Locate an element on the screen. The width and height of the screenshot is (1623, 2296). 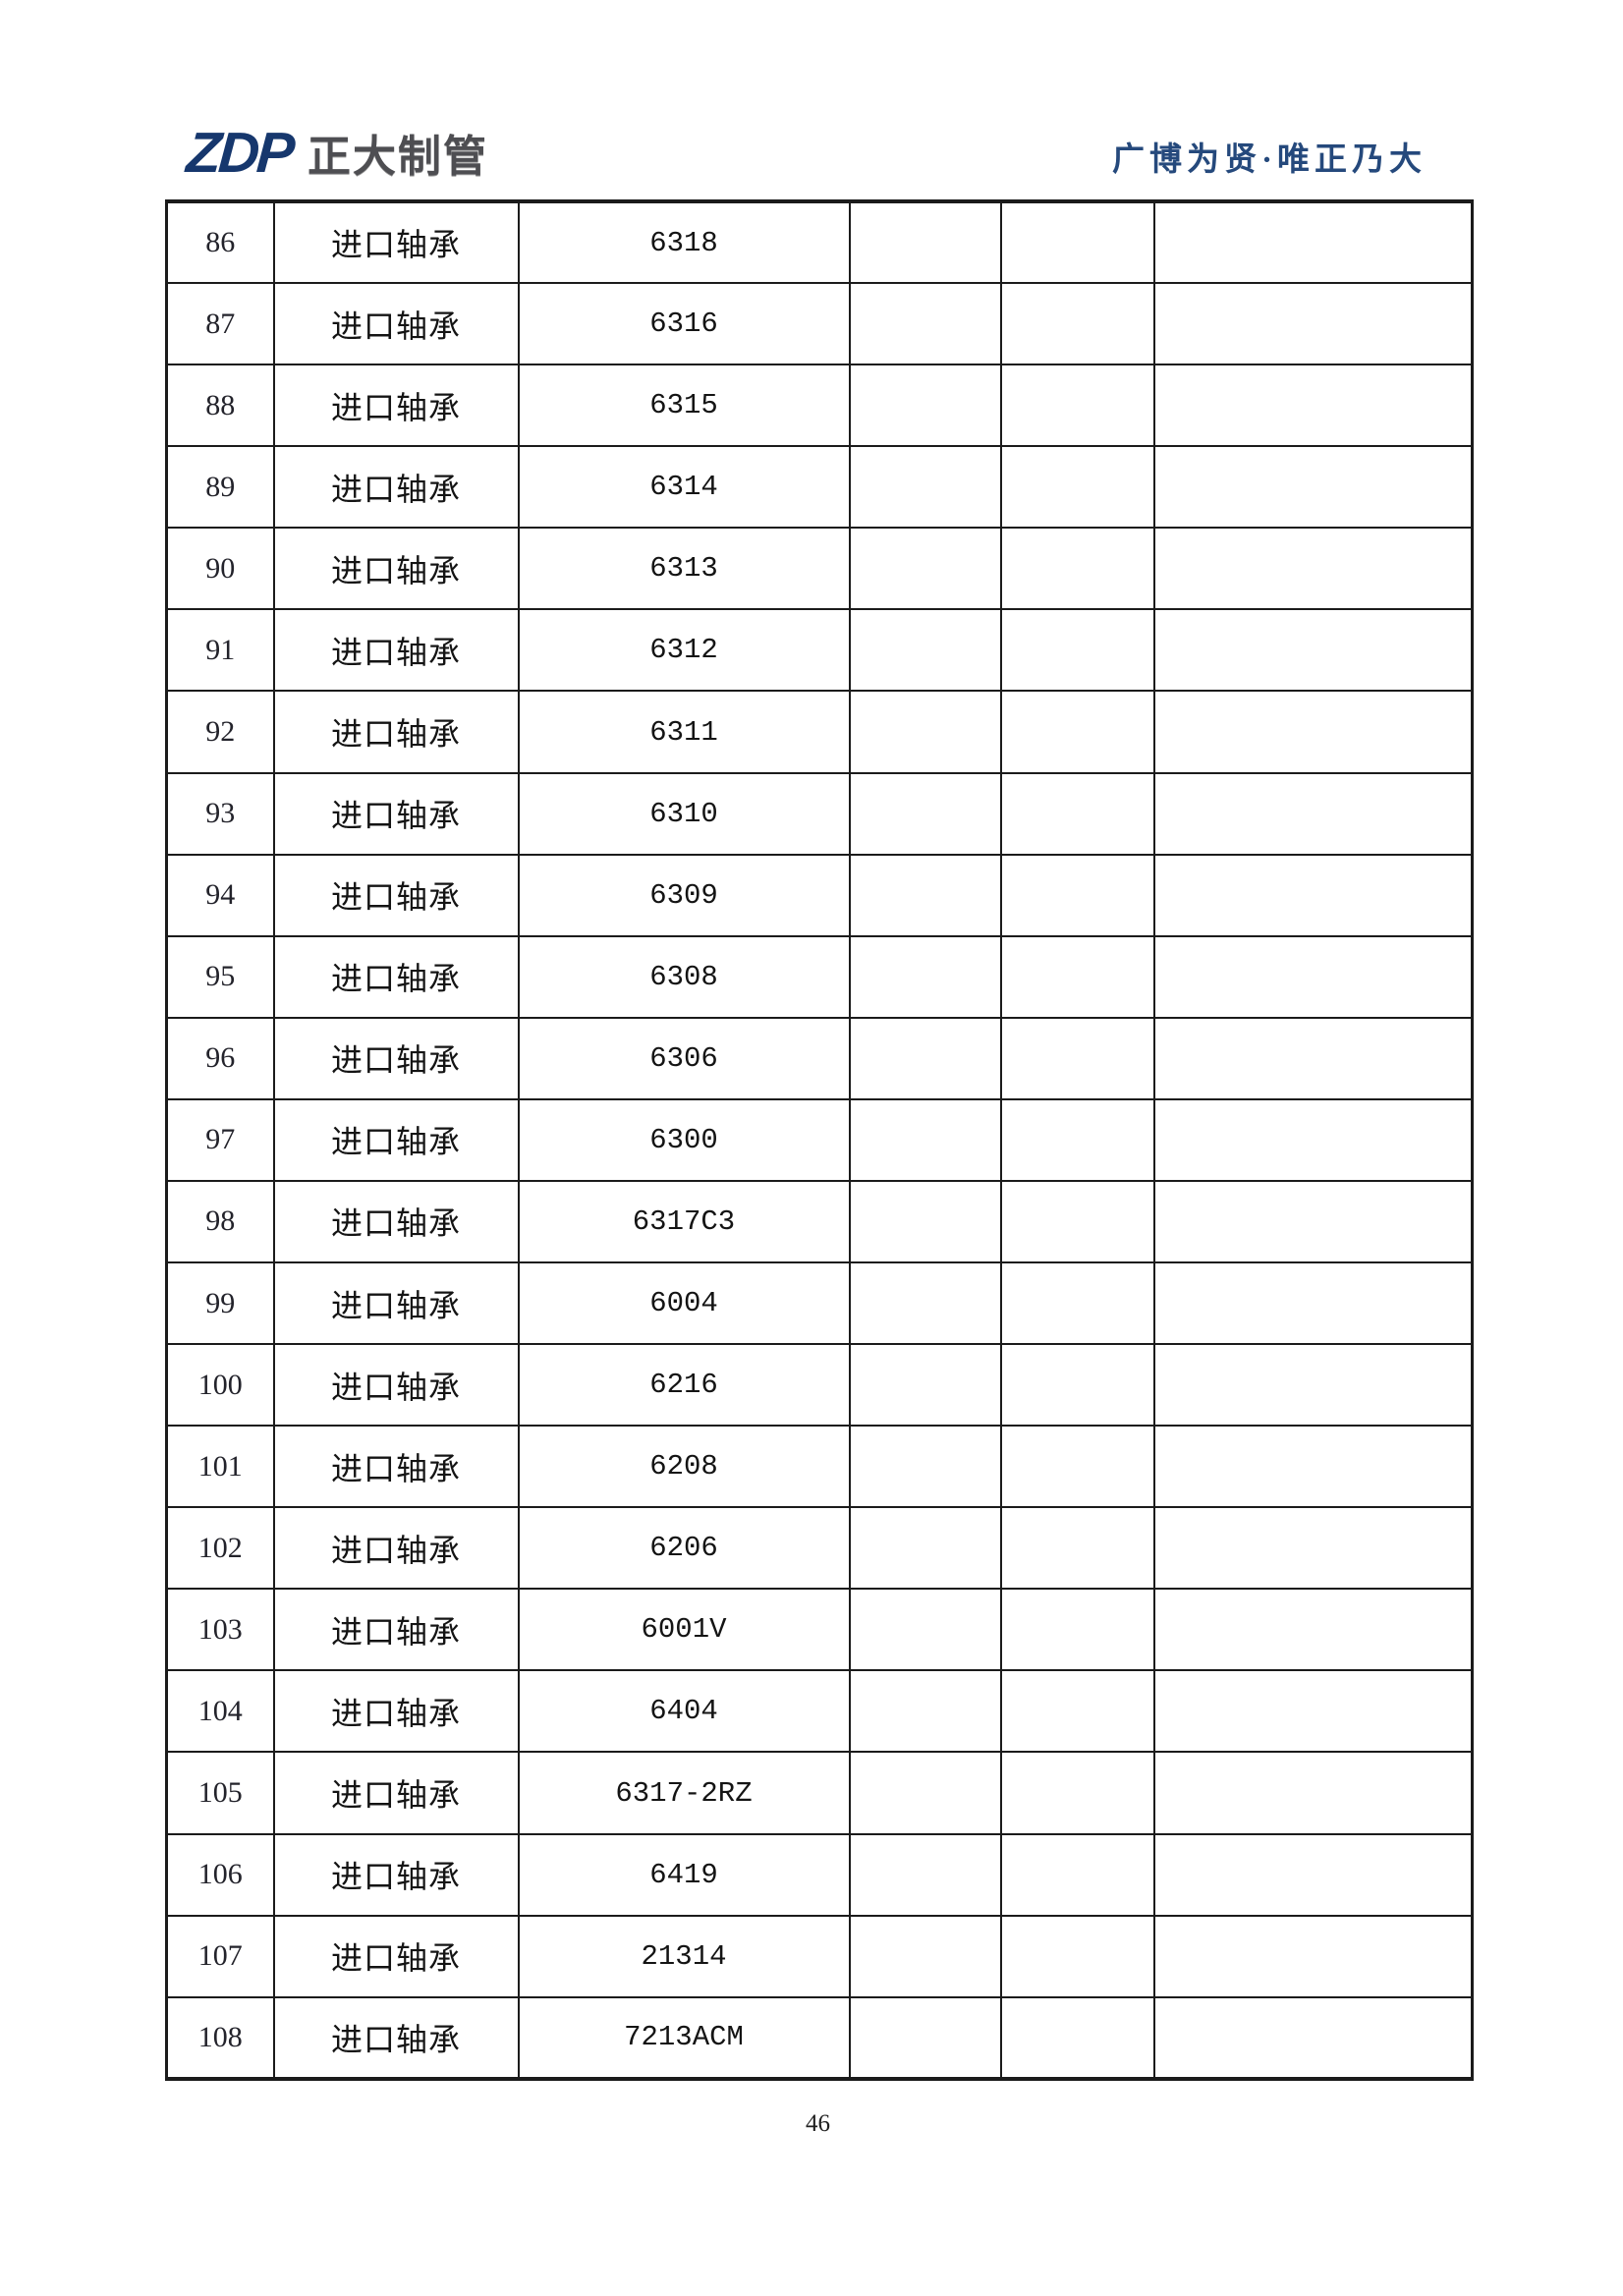
table-row: 86 进口轴承 6318 is located at coordinates (820, 242).